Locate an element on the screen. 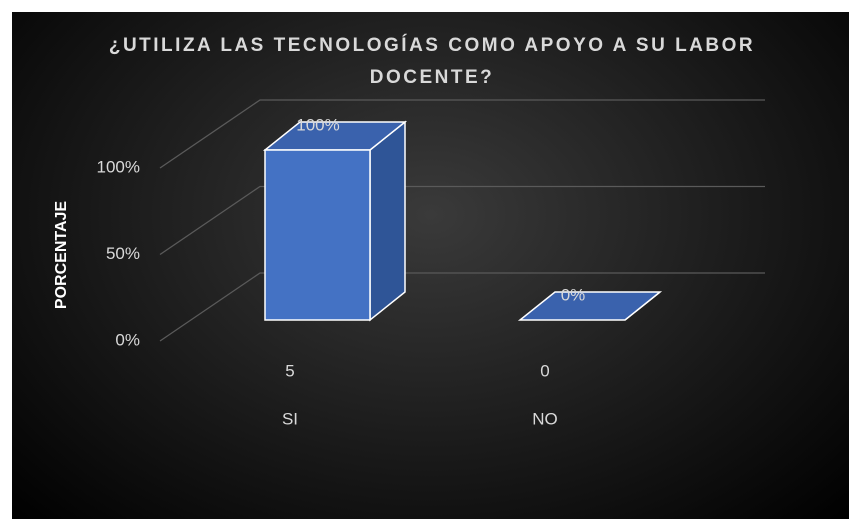 The width and height of the screenshot is (849, 519). y-axis-label: PORCENTAJE is located at coordinates (61, 255).